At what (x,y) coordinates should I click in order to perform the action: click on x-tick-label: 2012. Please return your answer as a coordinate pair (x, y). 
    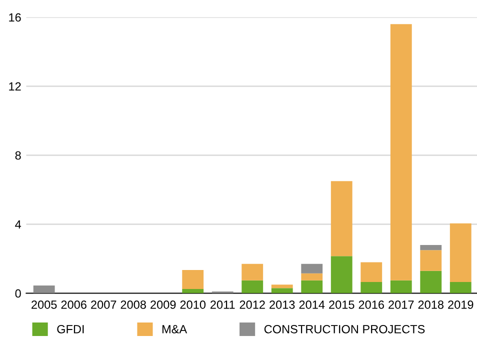
    Looking at the image, I should click on (252, 304).